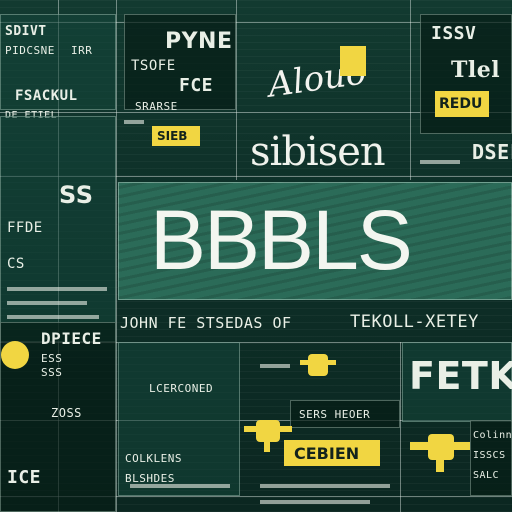  What do you see at coordinates (176, 136) in the screenshot?
I see `yellow-tag: SIEB` at bounding box center [176, 136].